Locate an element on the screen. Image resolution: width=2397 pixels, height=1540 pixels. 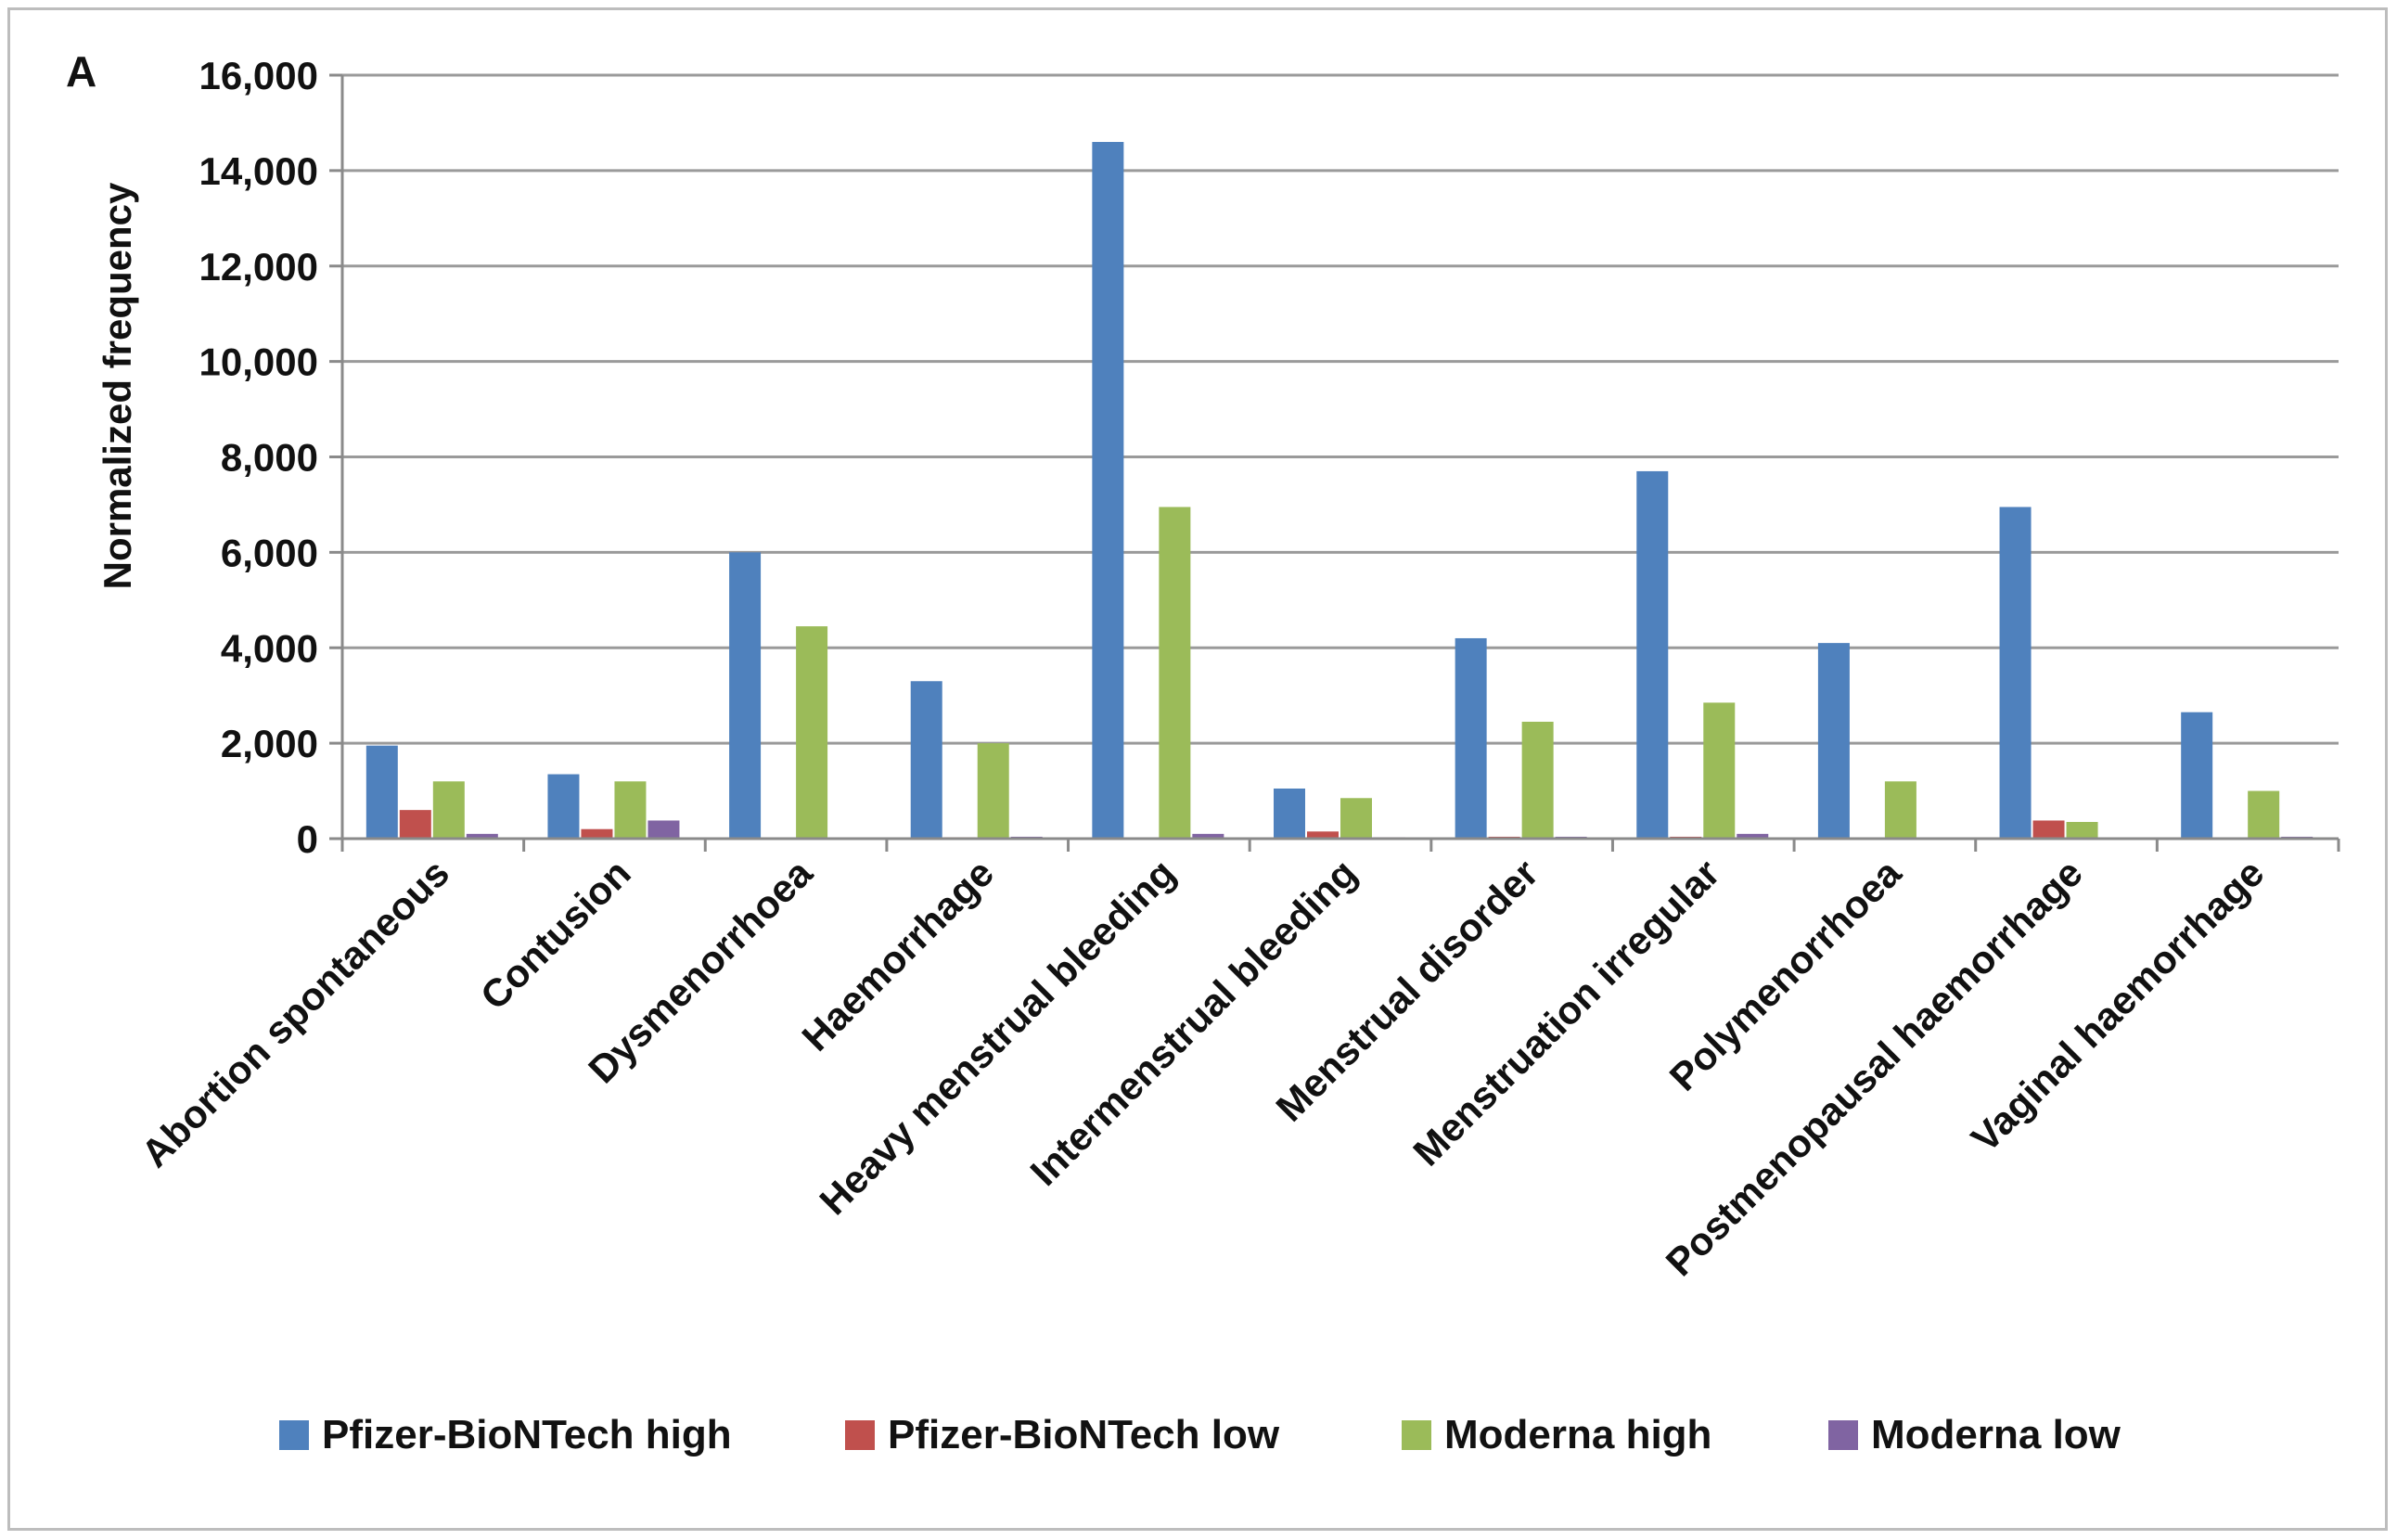
x-category-label: Abortion spontaneous is located at coordinates (295, 1013).